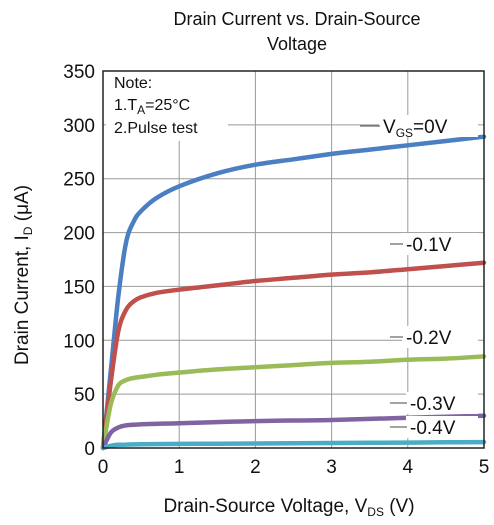 The width and height of the screenshot is (494, 525). I want to click on y-axis-label-sub: D, so click(28, 230).